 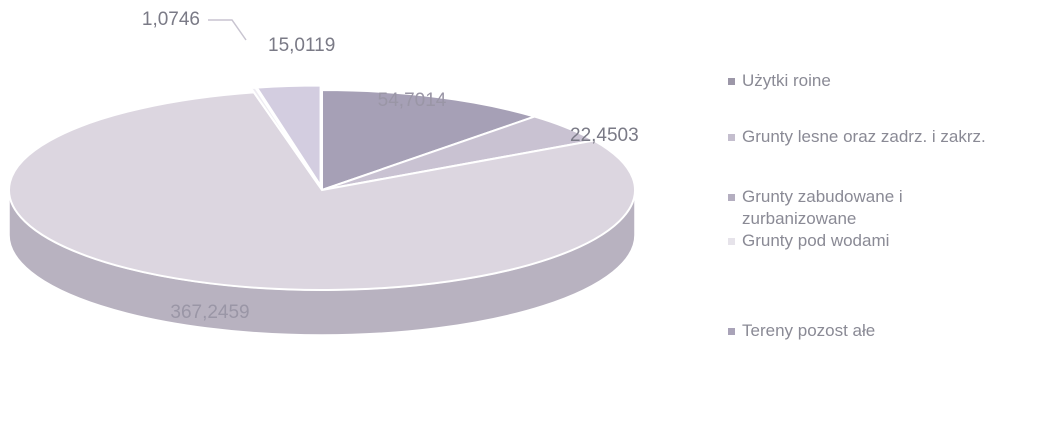 What do you see at coordinates (816, 240) in the screenshot?
I see `legend-label-3: Grunty pod wodami` at bounding box center [816, 240].